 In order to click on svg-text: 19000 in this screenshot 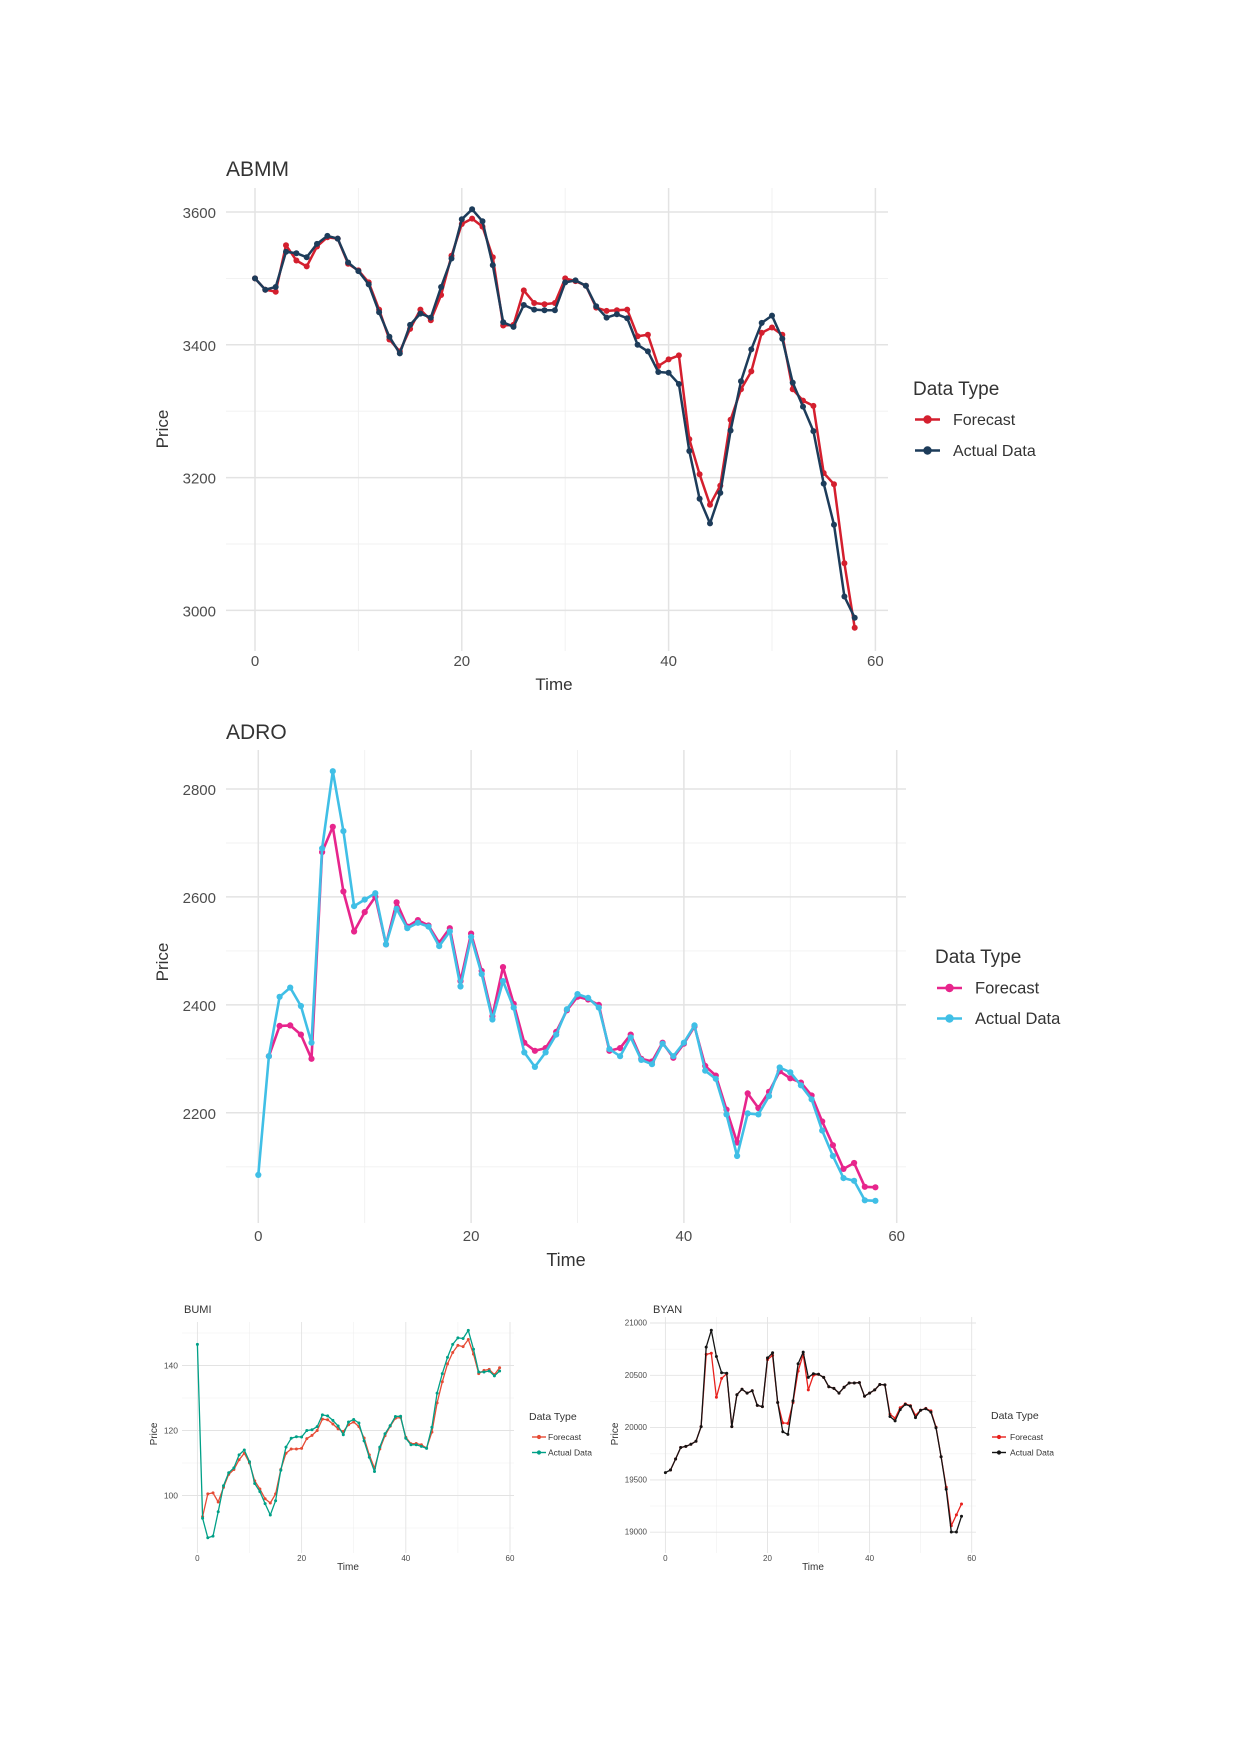, I will do `click(636, 1532)`.